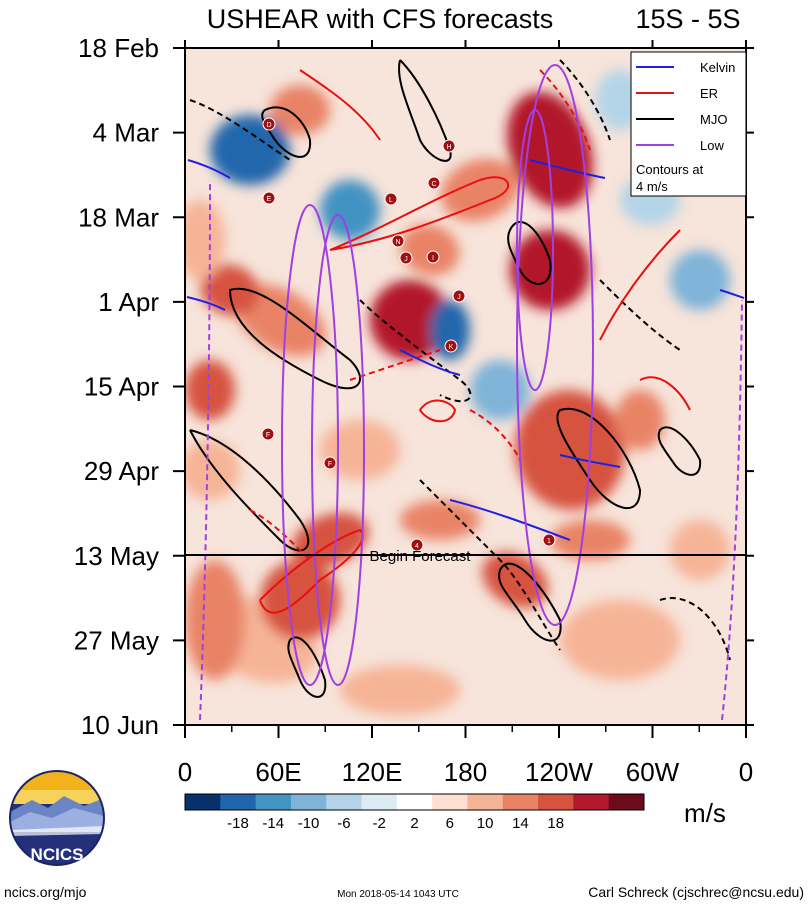 Image resolution: width=809 pixels, height=907 pixels. Describe the element at coordinates (450, 823) in the screenshot. I see `colorbar-tick-label: 6` at that location.